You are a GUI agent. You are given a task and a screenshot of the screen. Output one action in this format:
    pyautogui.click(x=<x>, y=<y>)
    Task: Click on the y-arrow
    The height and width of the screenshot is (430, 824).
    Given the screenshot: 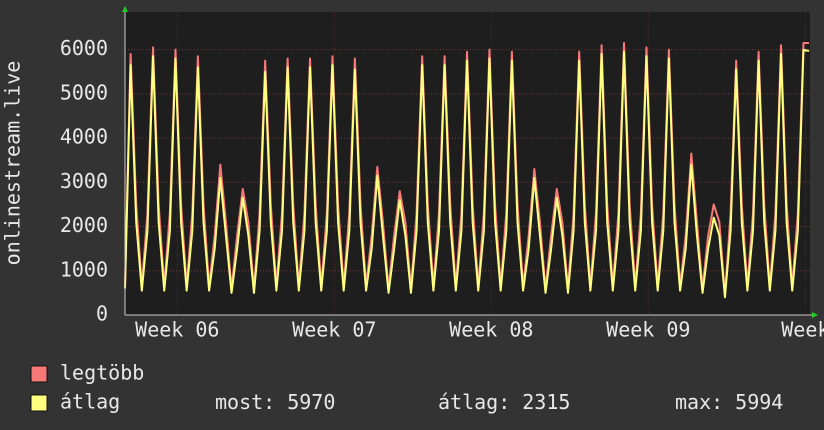 What is the action you would take?
    pyautogui.click(x=125, y=9)
    